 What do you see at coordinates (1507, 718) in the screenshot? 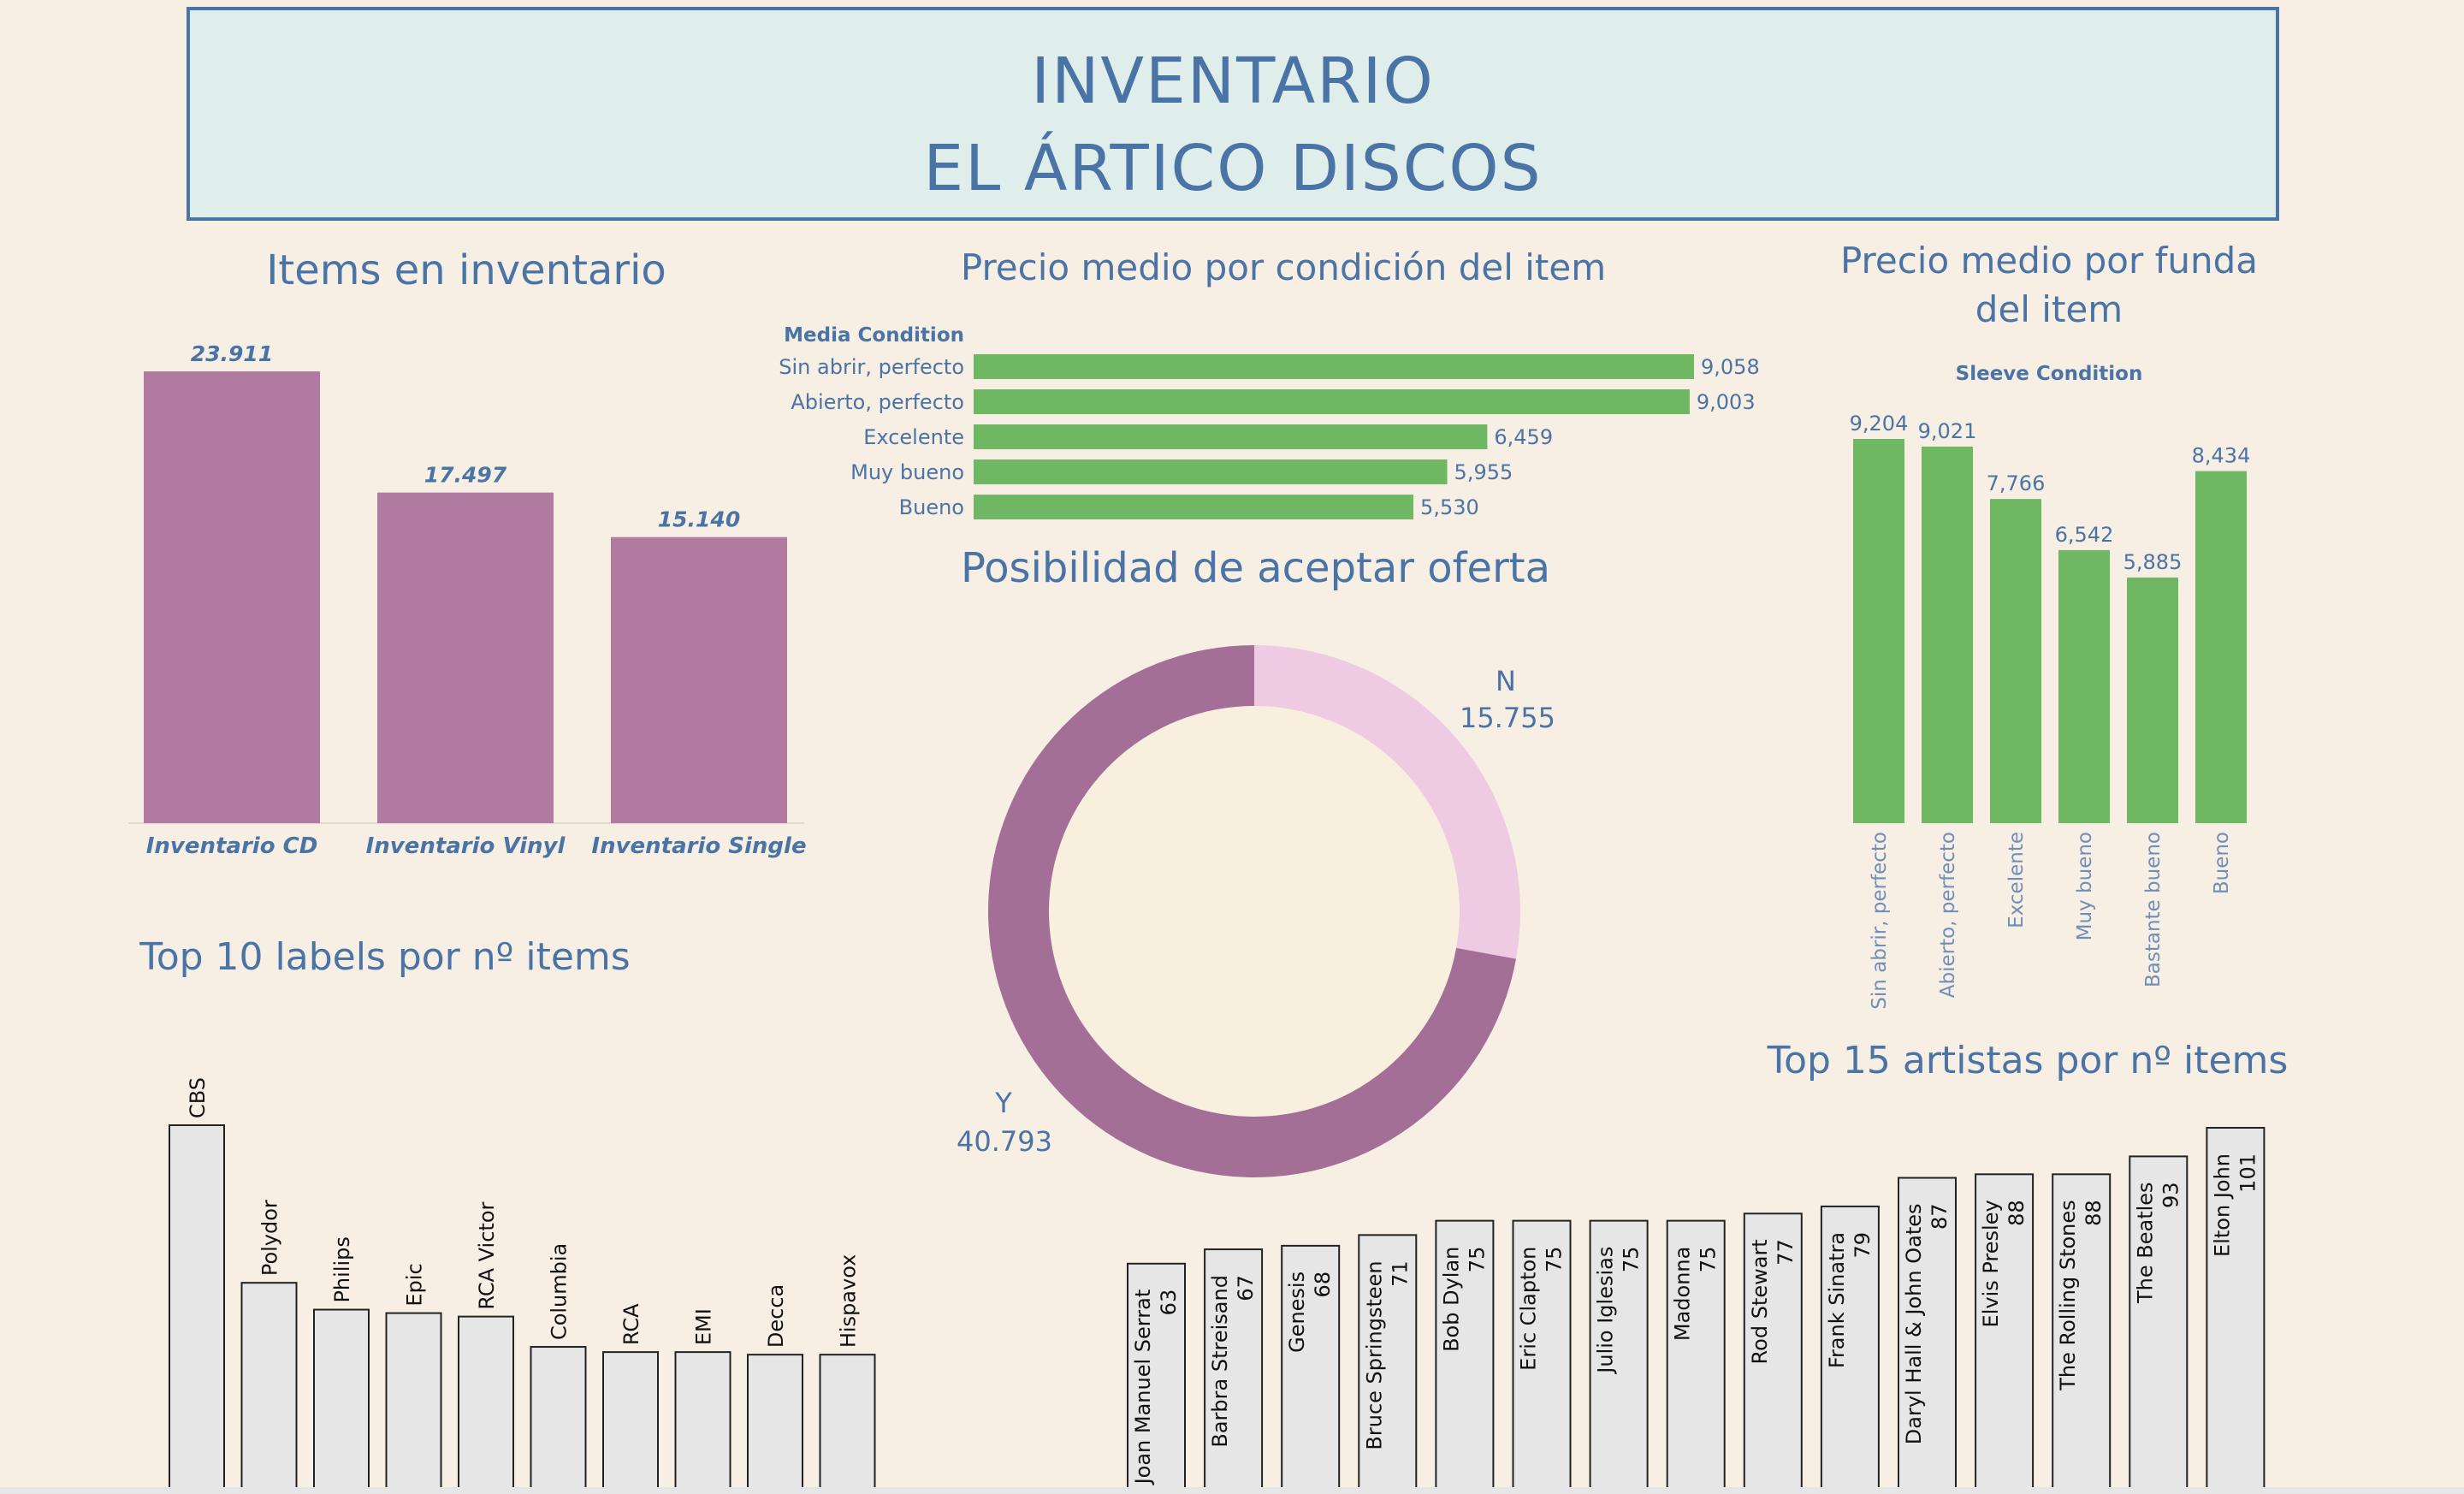
I see `donut-value-n: 15.755` at bounding box center [1507, 718].